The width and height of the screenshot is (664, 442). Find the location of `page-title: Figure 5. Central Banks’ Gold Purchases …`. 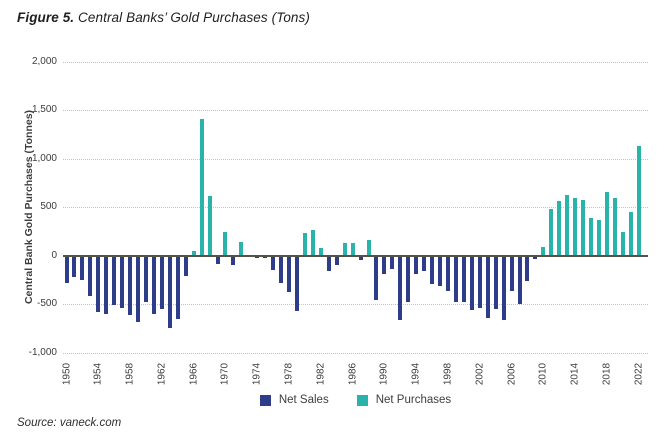

page-title: Figure 5. Central Banks’ Gold Purchases … is located at coordinates (163, 18).